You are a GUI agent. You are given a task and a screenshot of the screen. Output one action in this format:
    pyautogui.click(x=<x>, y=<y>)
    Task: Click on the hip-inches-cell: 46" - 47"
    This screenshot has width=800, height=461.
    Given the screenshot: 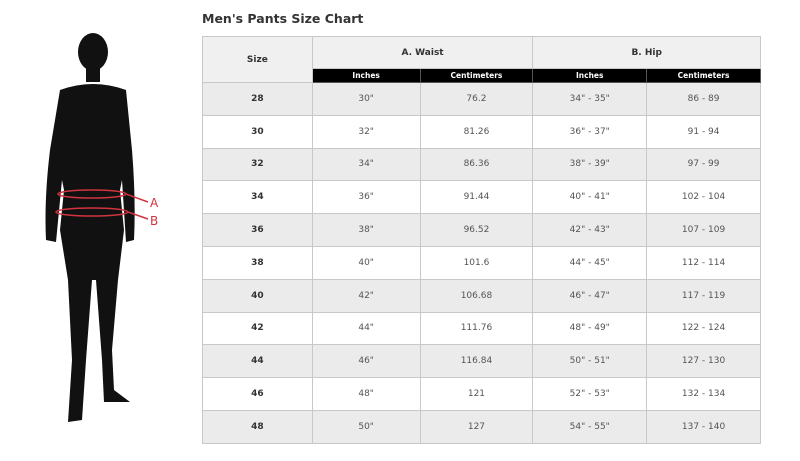 What is the action you would take?
    pyautogui.click(x=590, y=295)
    